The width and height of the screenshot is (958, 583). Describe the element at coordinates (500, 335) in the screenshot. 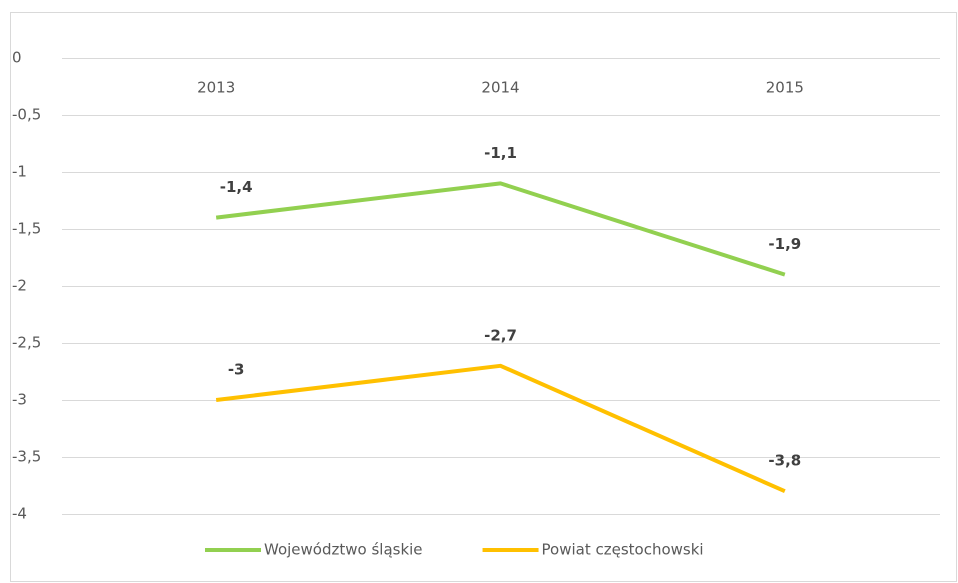

I see `data-label: -2,7` at that location.